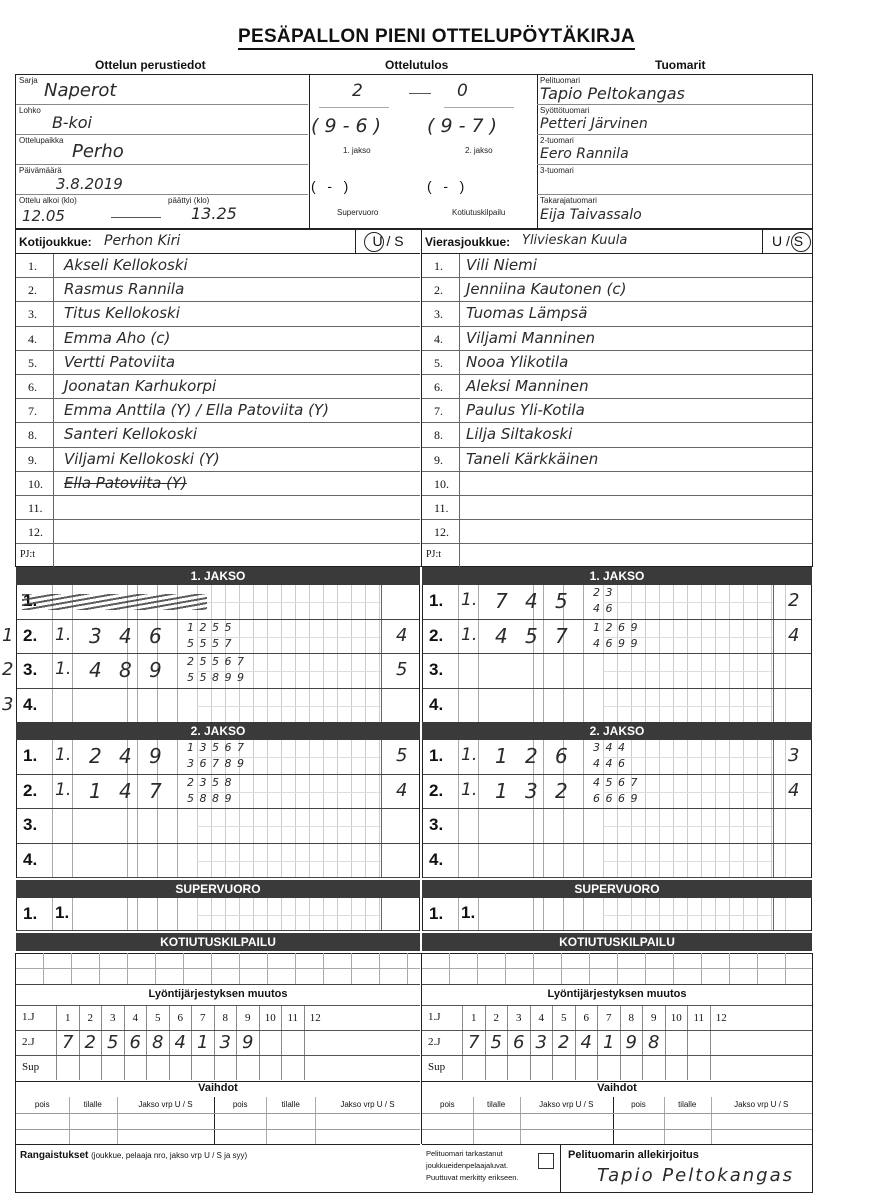 This screenshot has width=873, height=1200. What do you see at coordinates (53, 266) in the screenshot?
I see `divider` at bounding box center [53, 266].